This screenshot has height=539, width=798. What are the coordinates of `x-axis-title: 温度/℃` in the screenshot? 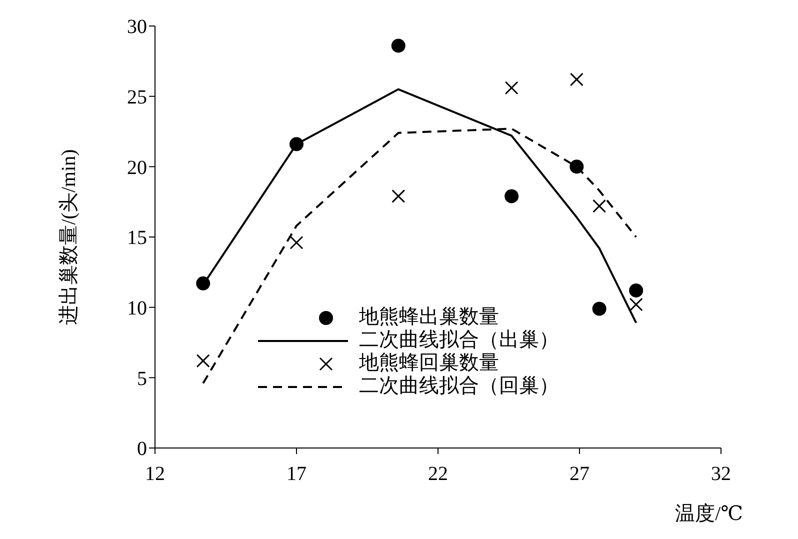 It's located at (709, 514).